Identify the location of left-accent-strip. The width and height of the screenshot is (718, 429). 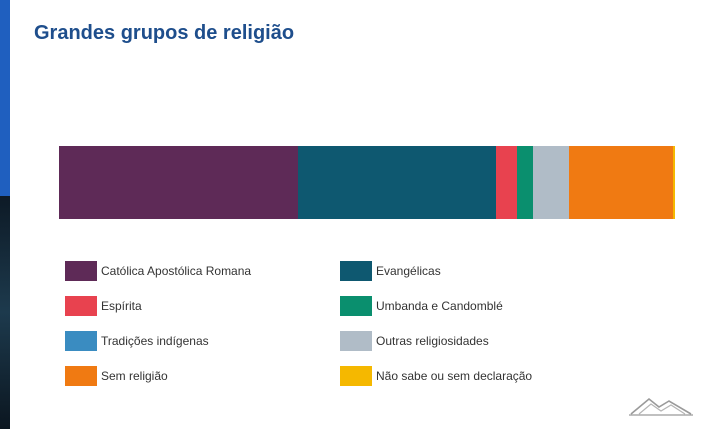
(5, 214).